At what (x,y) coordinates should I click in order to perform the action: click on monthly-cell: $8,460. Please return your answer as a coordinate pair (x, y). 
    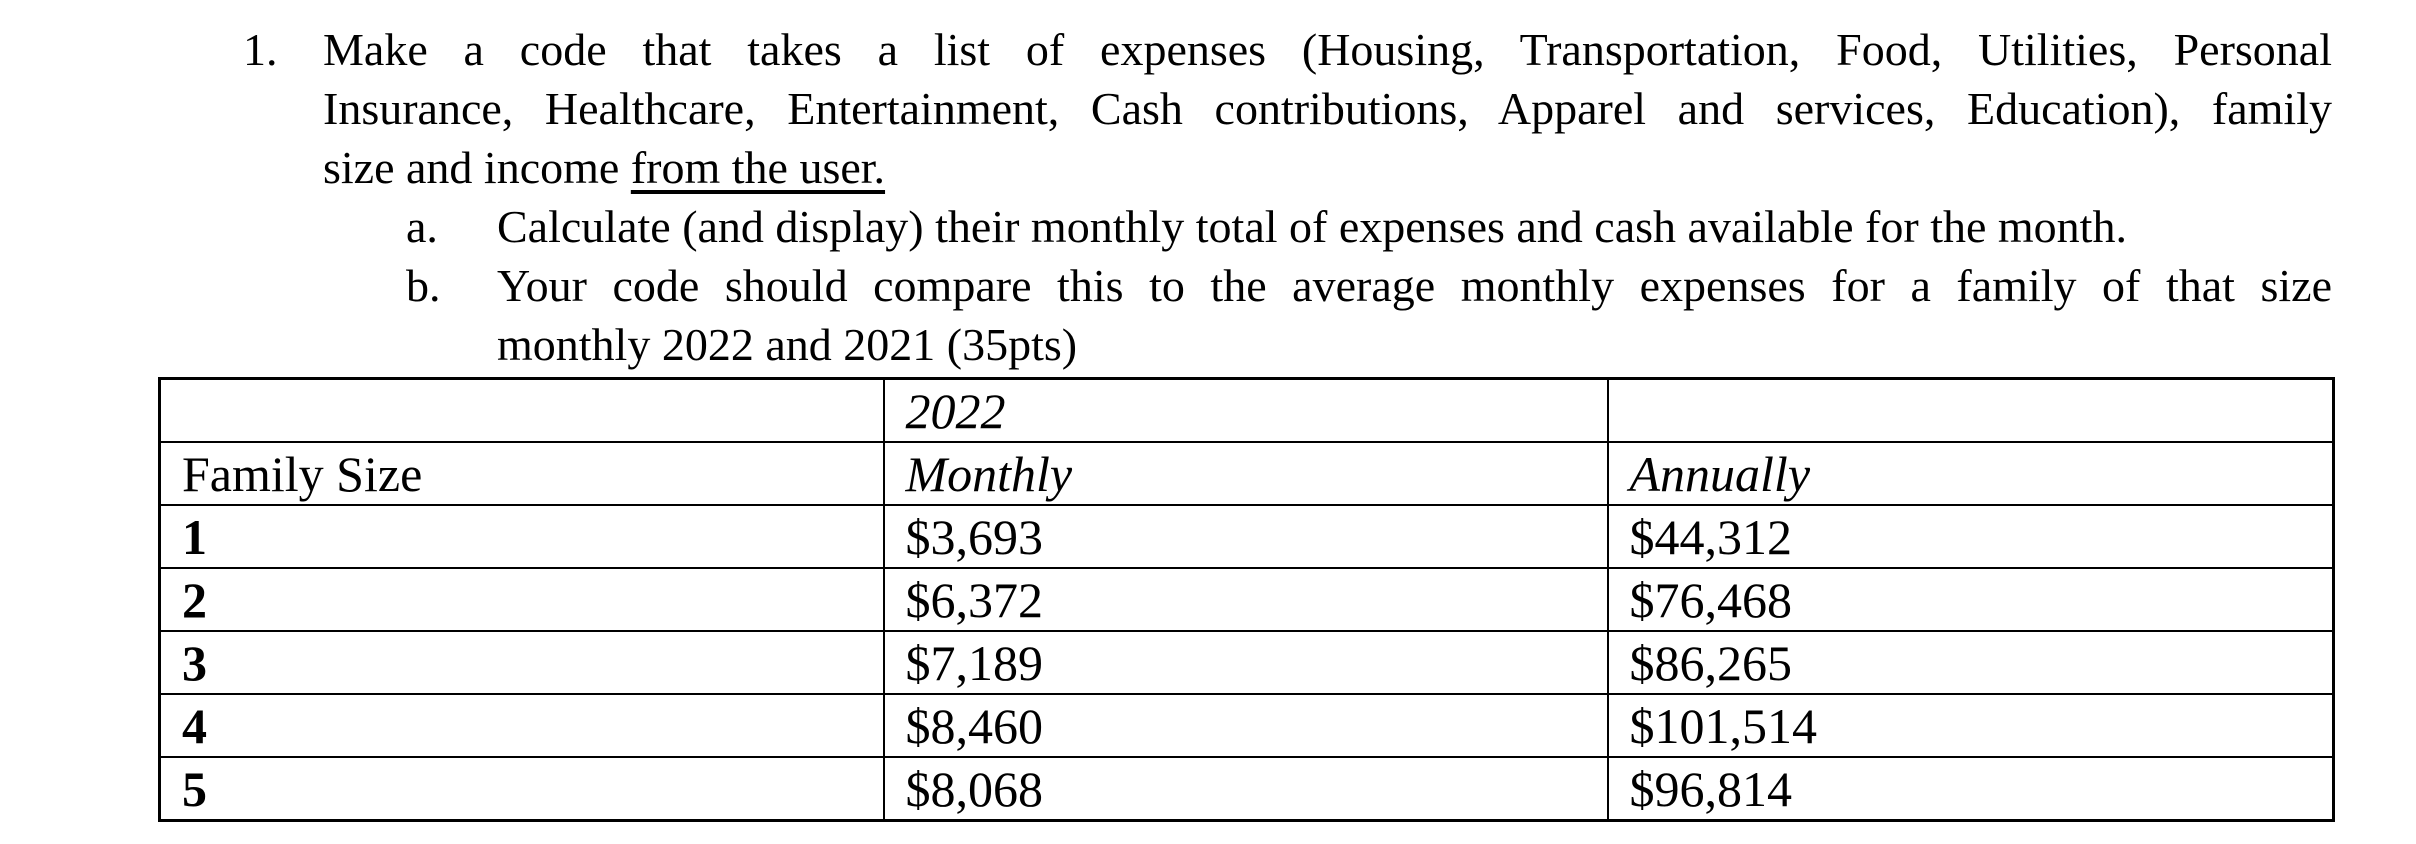
    Looking at the image, I should click on (1245, 725).